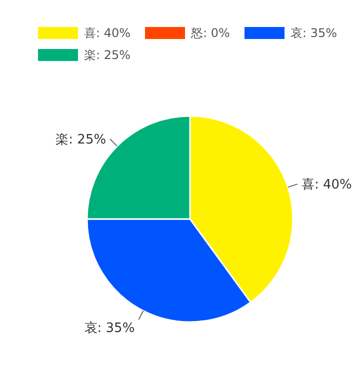 The height and width of the screenshot is (370, 364). Describe the element at coordinates (109, 328) in the screenshot. I see `slice-label: 哀: 35%` at that location.